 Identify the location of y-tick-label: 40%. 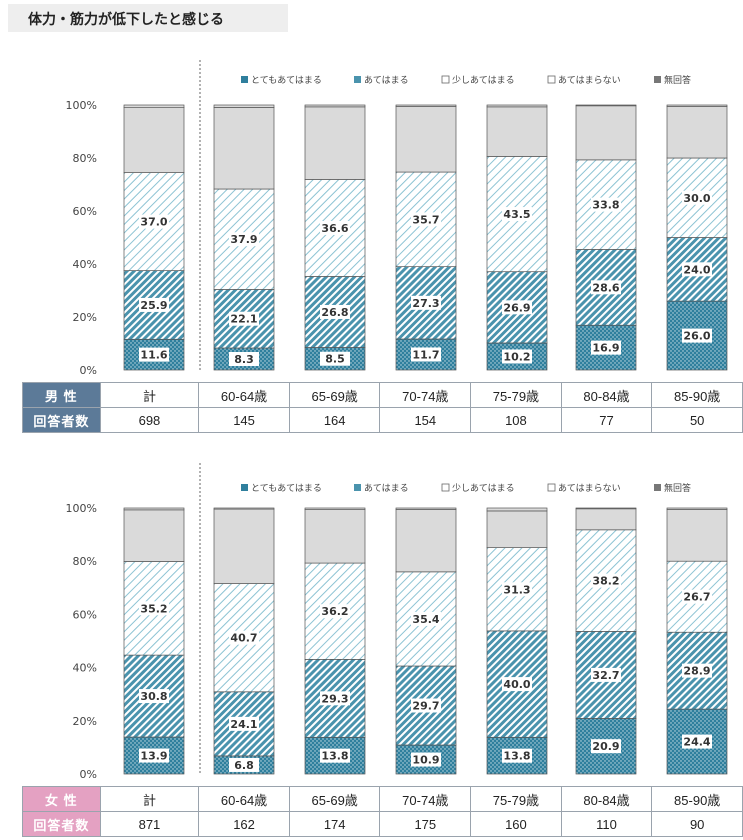
(85, 668).